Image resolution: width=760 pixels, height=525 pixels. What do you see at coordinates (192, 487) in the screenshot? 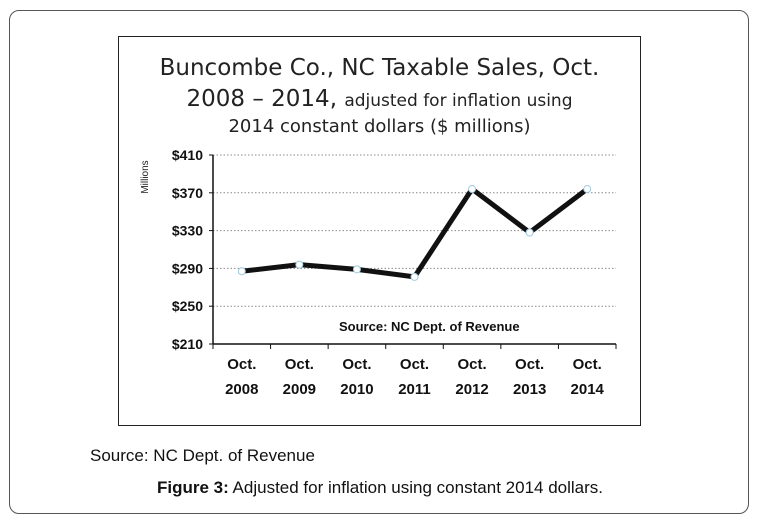
I see `figure-label: Figure 3:` at bounding box center [192, 487].